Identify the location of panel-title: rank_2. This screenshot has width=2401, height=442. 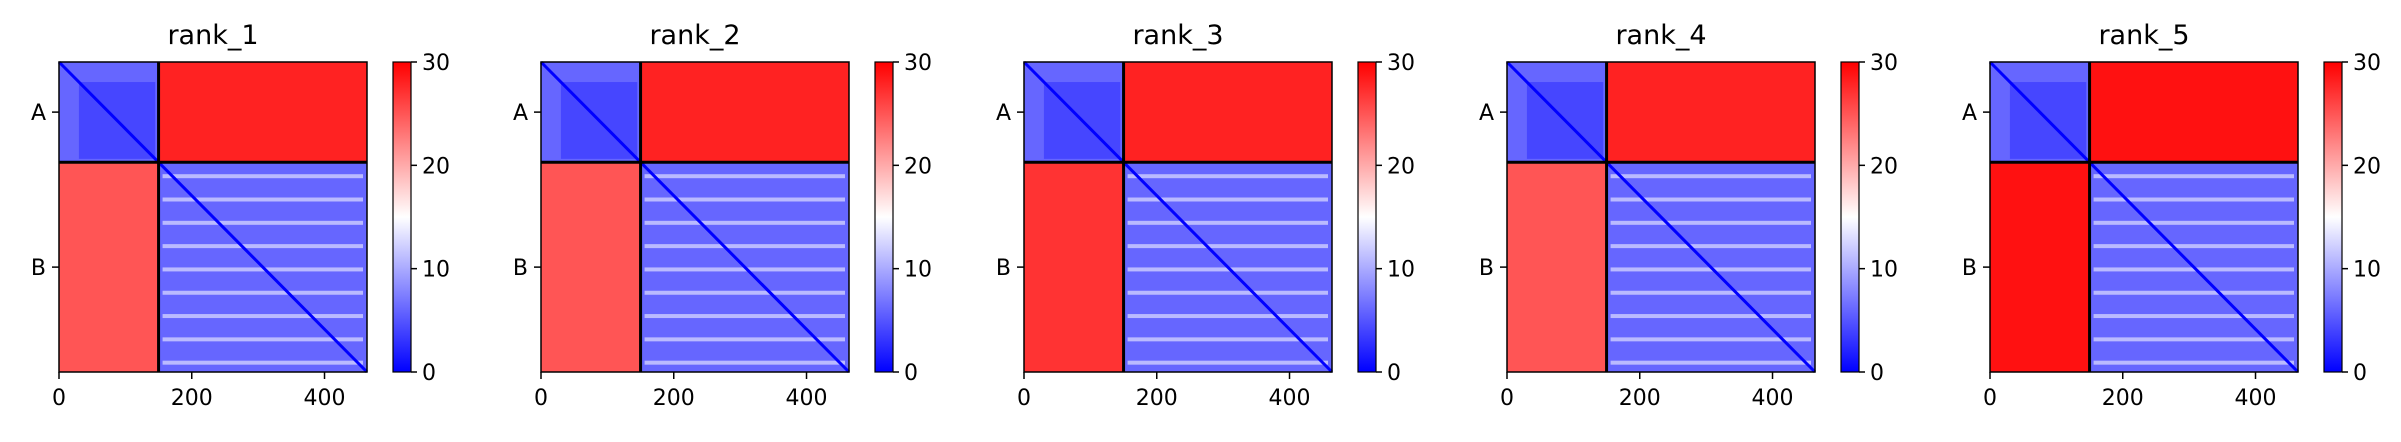
(694, 35).